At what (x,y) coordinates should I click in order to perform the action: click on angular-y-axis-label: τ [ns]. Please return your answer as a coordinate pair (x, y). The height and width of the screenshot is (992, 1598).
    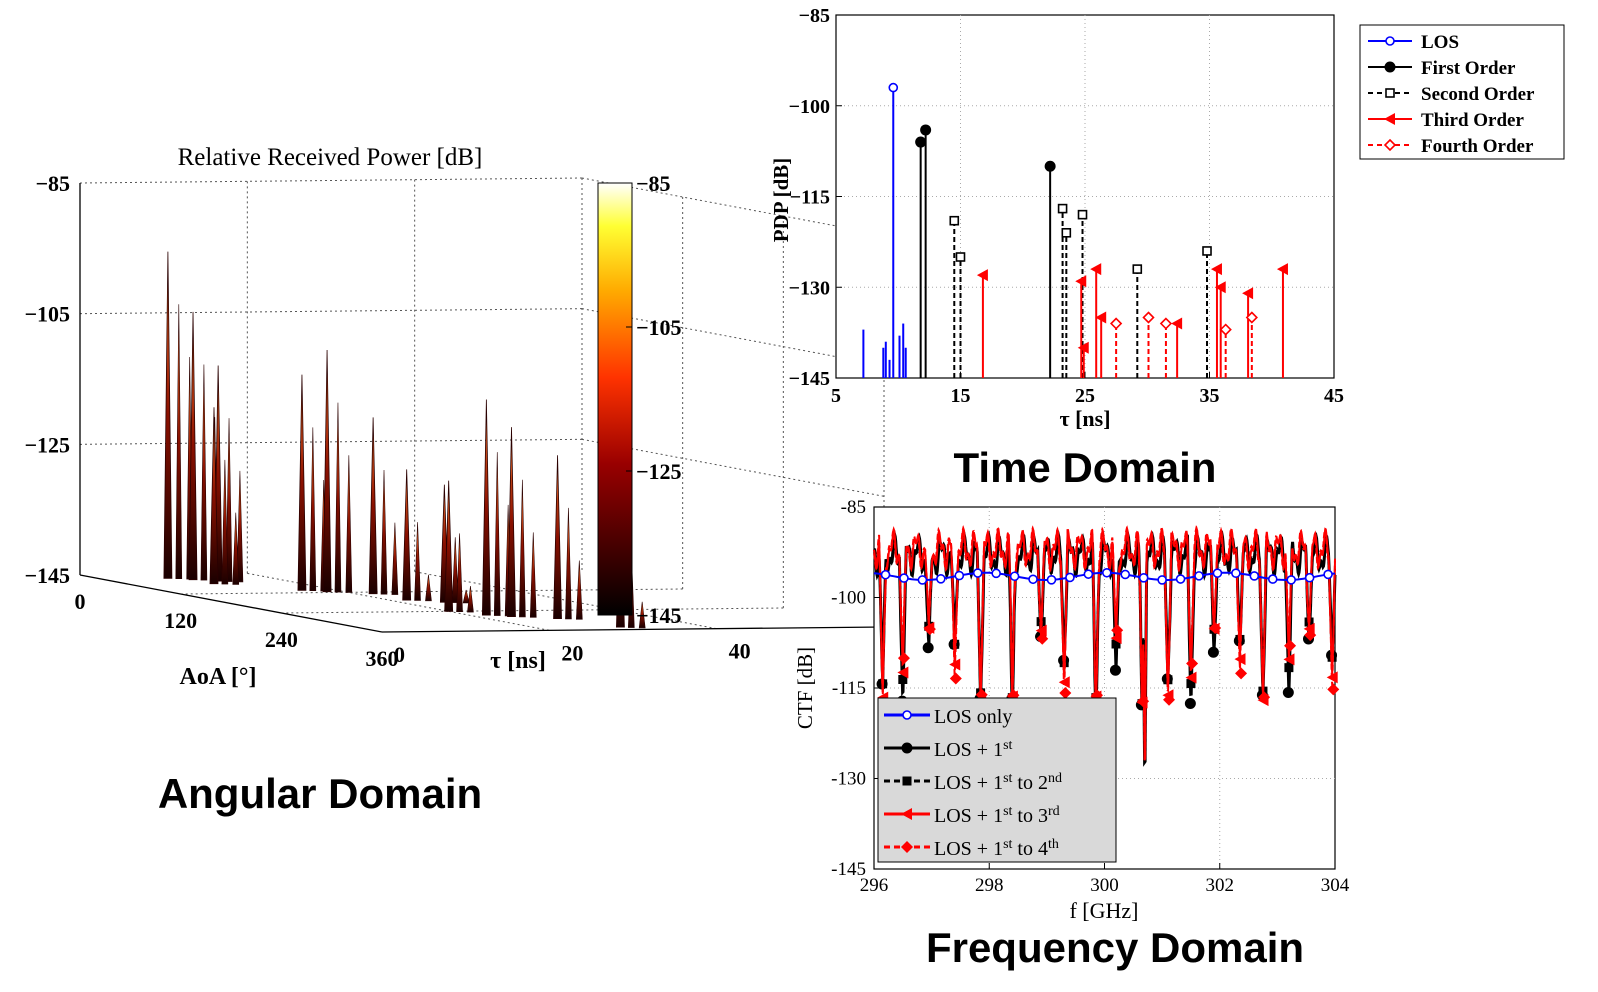
    Looking at the image, I should click on (518, 661).